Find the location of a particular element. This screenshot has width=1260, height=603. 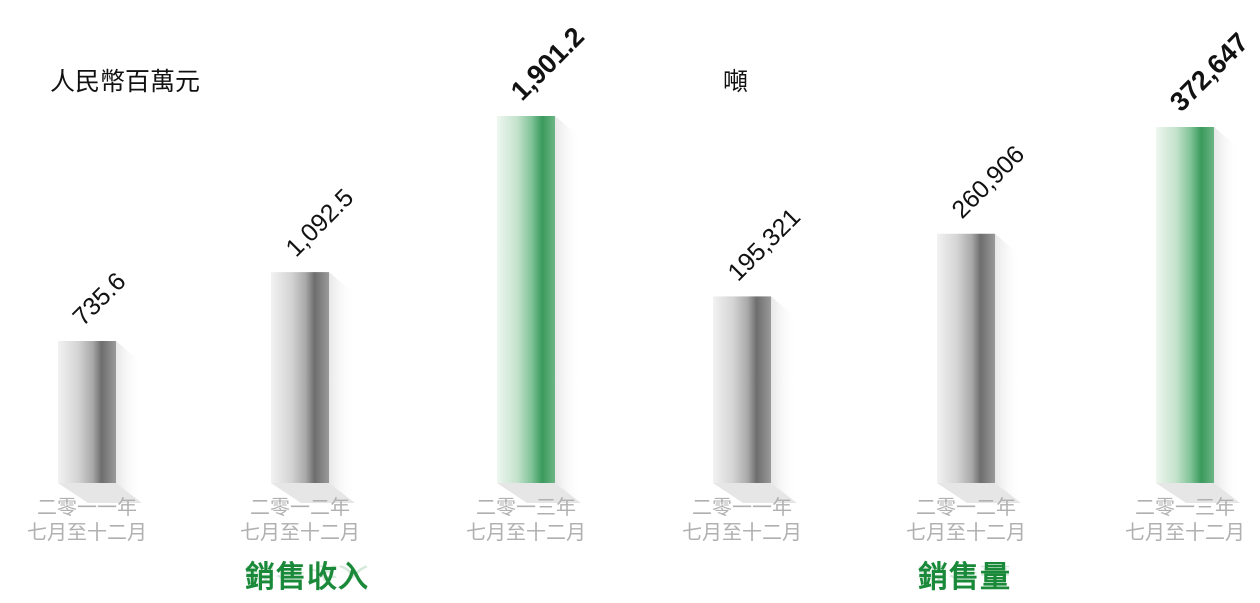

revenue-section-title: 銷售收入 銷售收入 is located at coordinates (307, 577).